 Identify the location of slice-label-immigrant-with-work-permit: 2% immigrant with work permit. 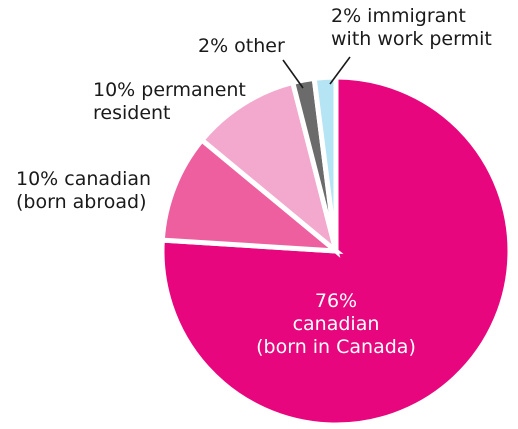
(411, 27).